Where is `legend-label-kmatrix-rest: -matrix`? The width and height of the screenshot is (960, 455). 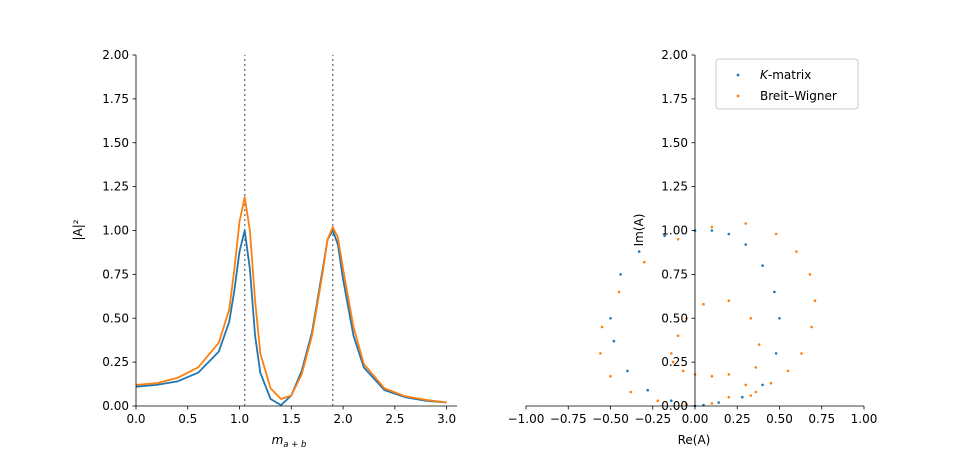 legend-label-kmatrix-rest: -matrix is located at coordinates (789, 75).